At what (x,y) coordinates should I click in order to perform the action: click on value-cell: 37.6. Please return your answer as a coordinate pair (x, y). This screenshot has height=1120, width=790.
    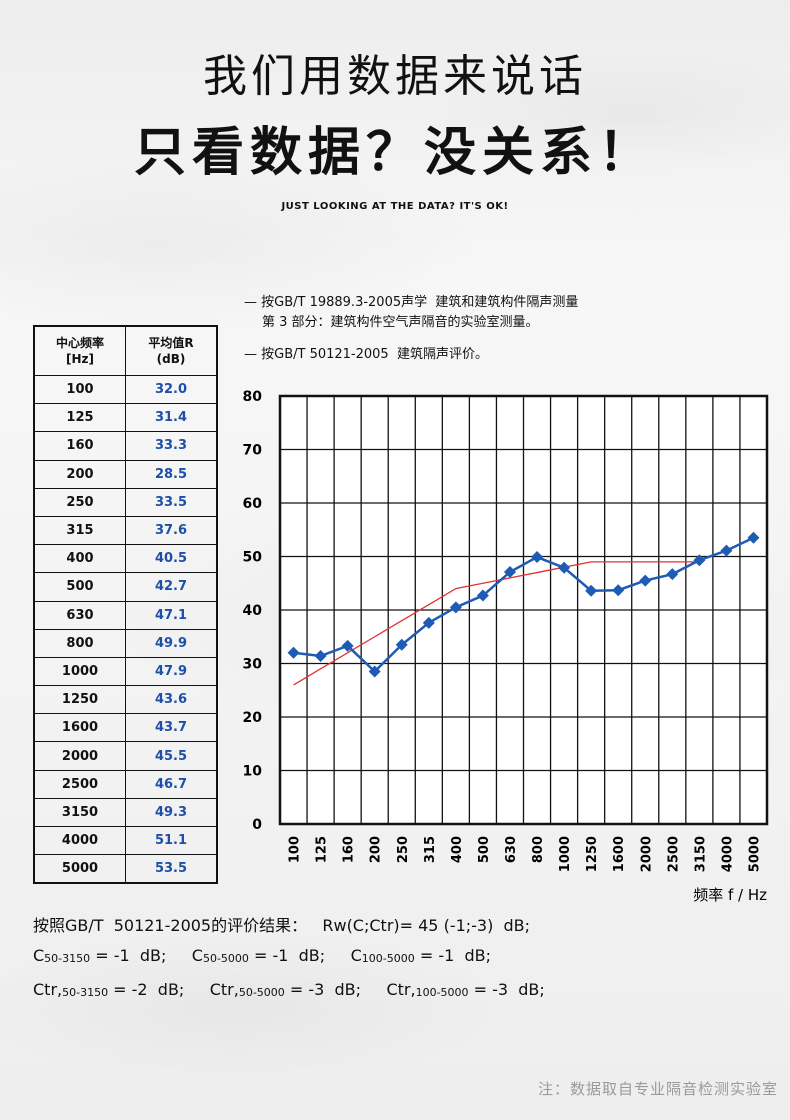
    Looking at the image, I should click on (171, 530).